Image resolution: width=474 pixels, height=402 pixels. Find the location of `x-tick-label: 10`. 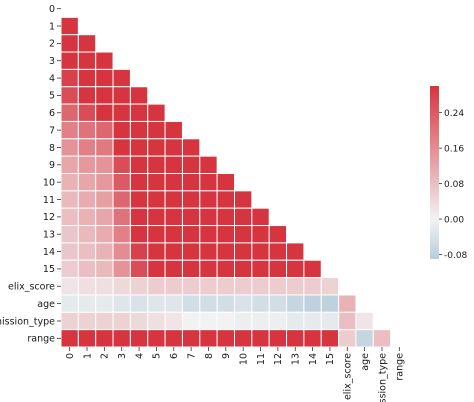

x-tick-label: 10 is located at coordinates (243, 359).